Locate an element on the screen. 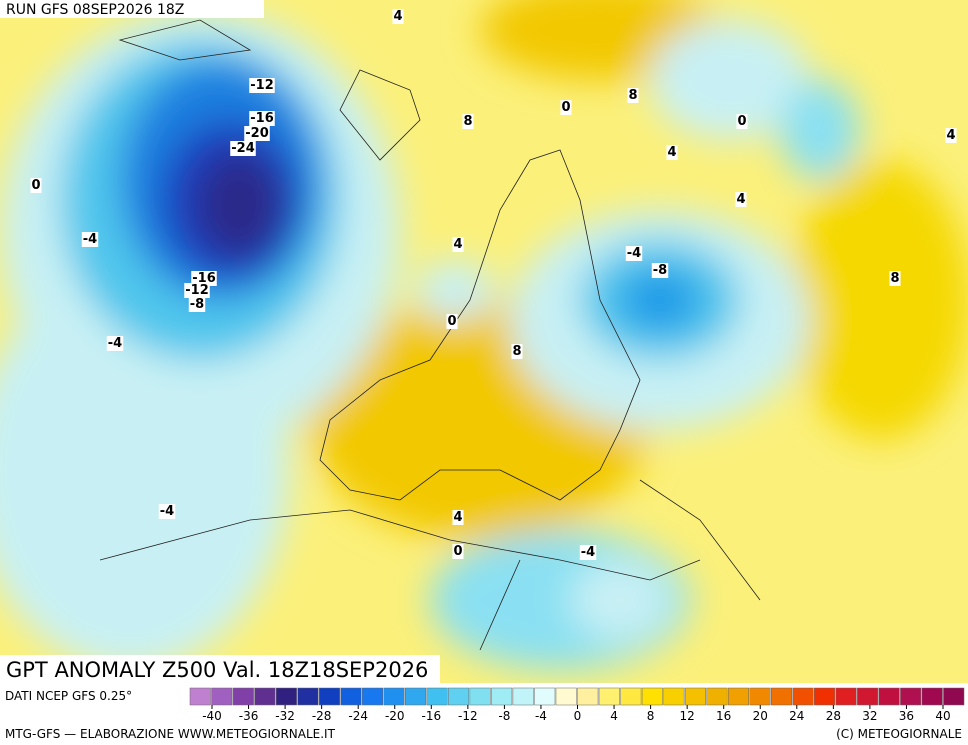 This screenshot has height=745, width=968. scale-label: 24 is located at coordinates (796, 716).